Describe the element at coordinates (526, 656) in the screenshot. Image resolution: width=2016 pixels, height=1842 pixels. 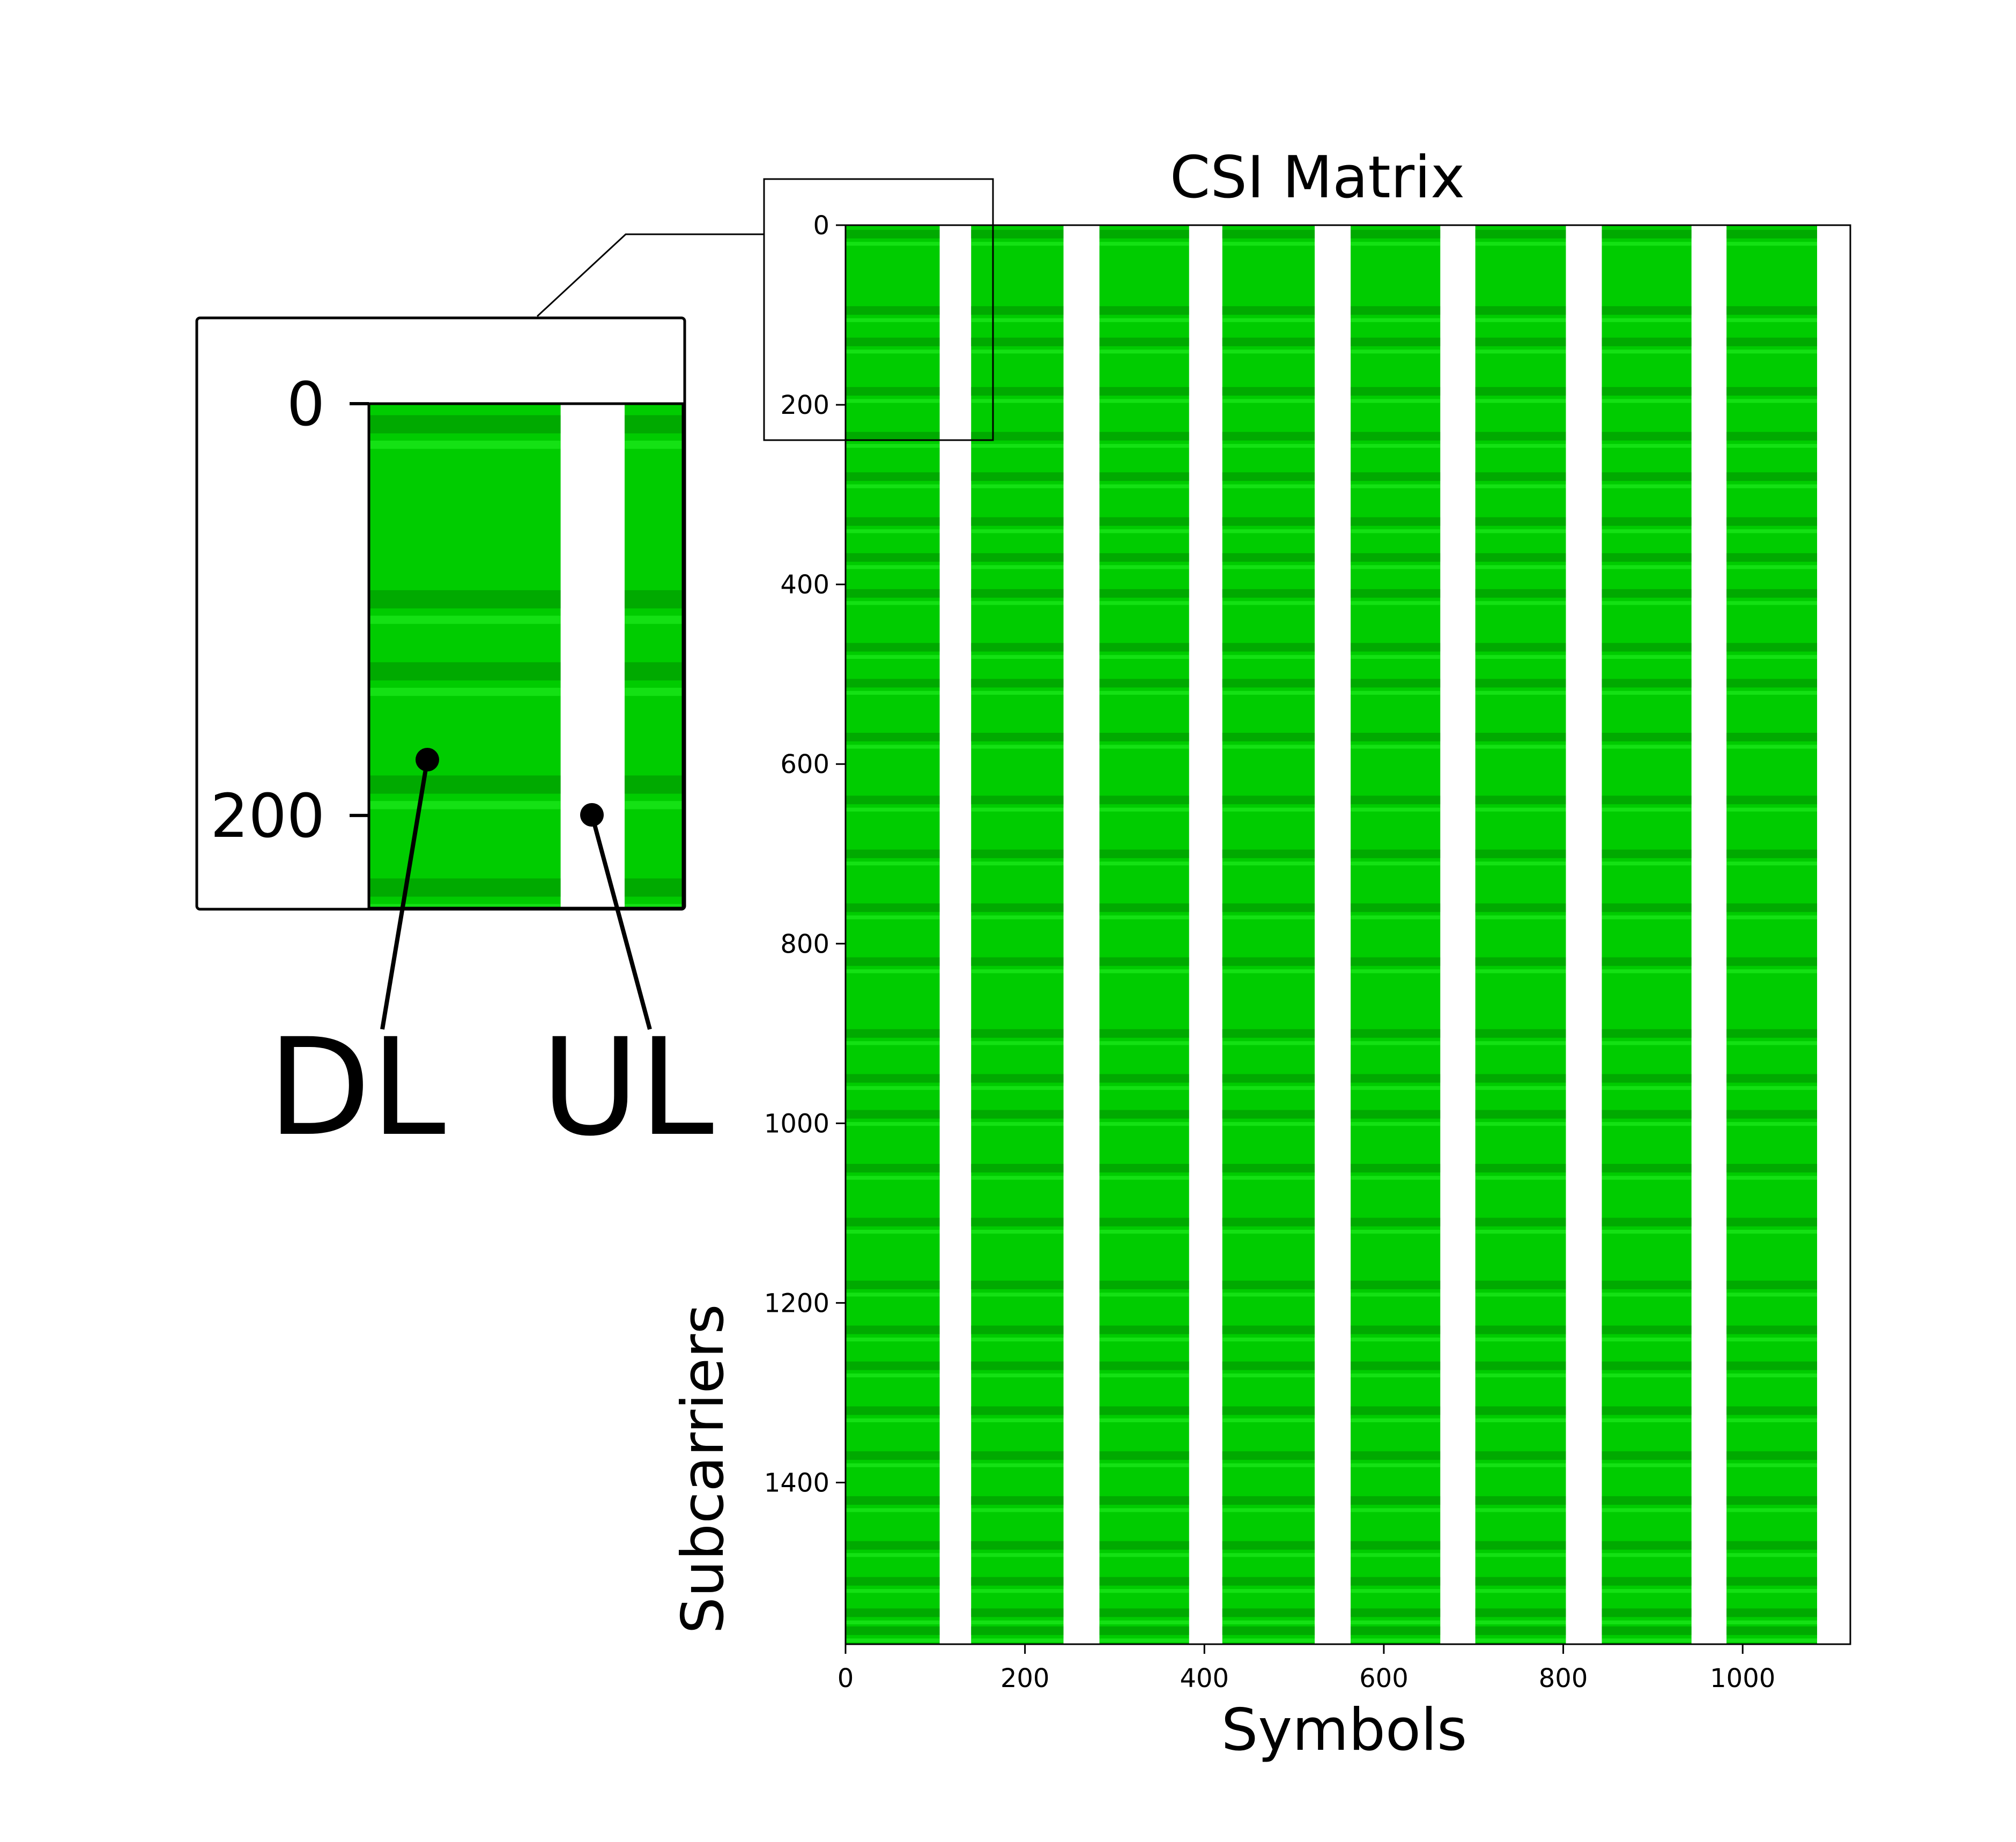
I see `inset-axes-frame` at that location.